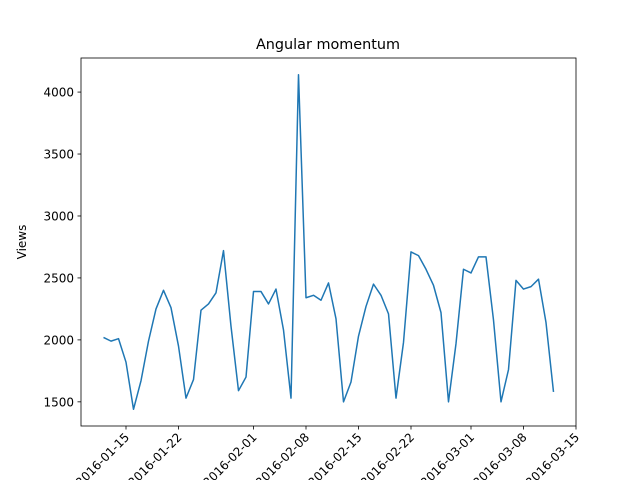  I want to click on y-tick-label: 3000, so click(58, 216).